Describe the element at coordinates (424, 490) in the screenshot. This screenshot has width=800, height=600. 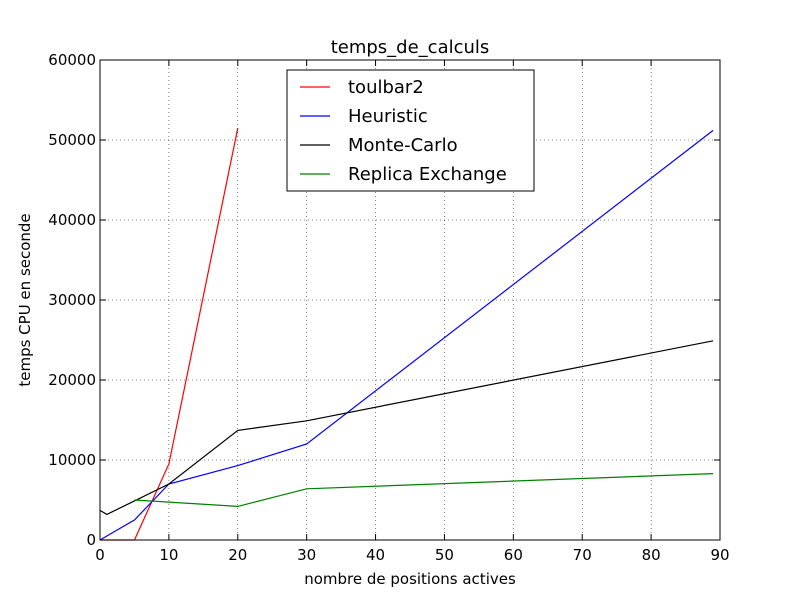
I see `series-line-replica-exchange` at that location.